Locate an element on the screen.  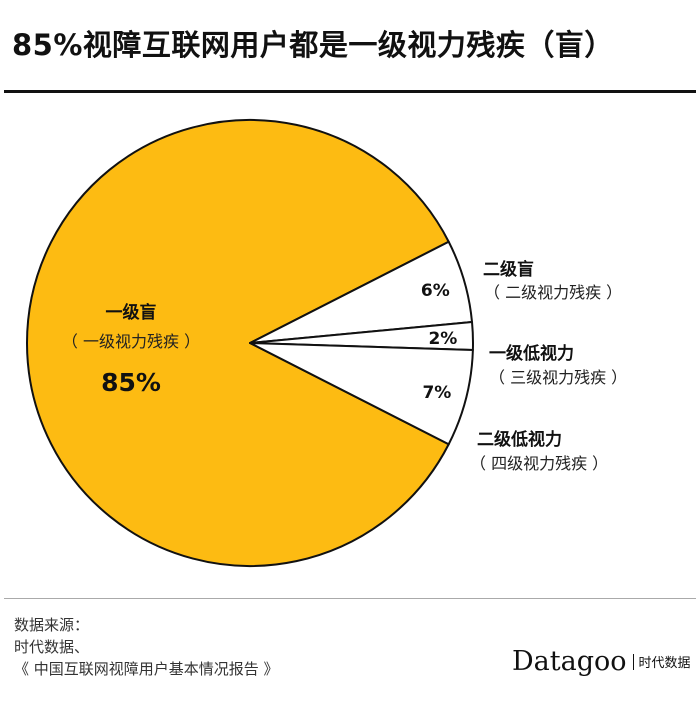
data-source: 数据来源： 时代数据、 《 中国互联网视障用户基本情况报告 》 is located at coordinates (146, 647).